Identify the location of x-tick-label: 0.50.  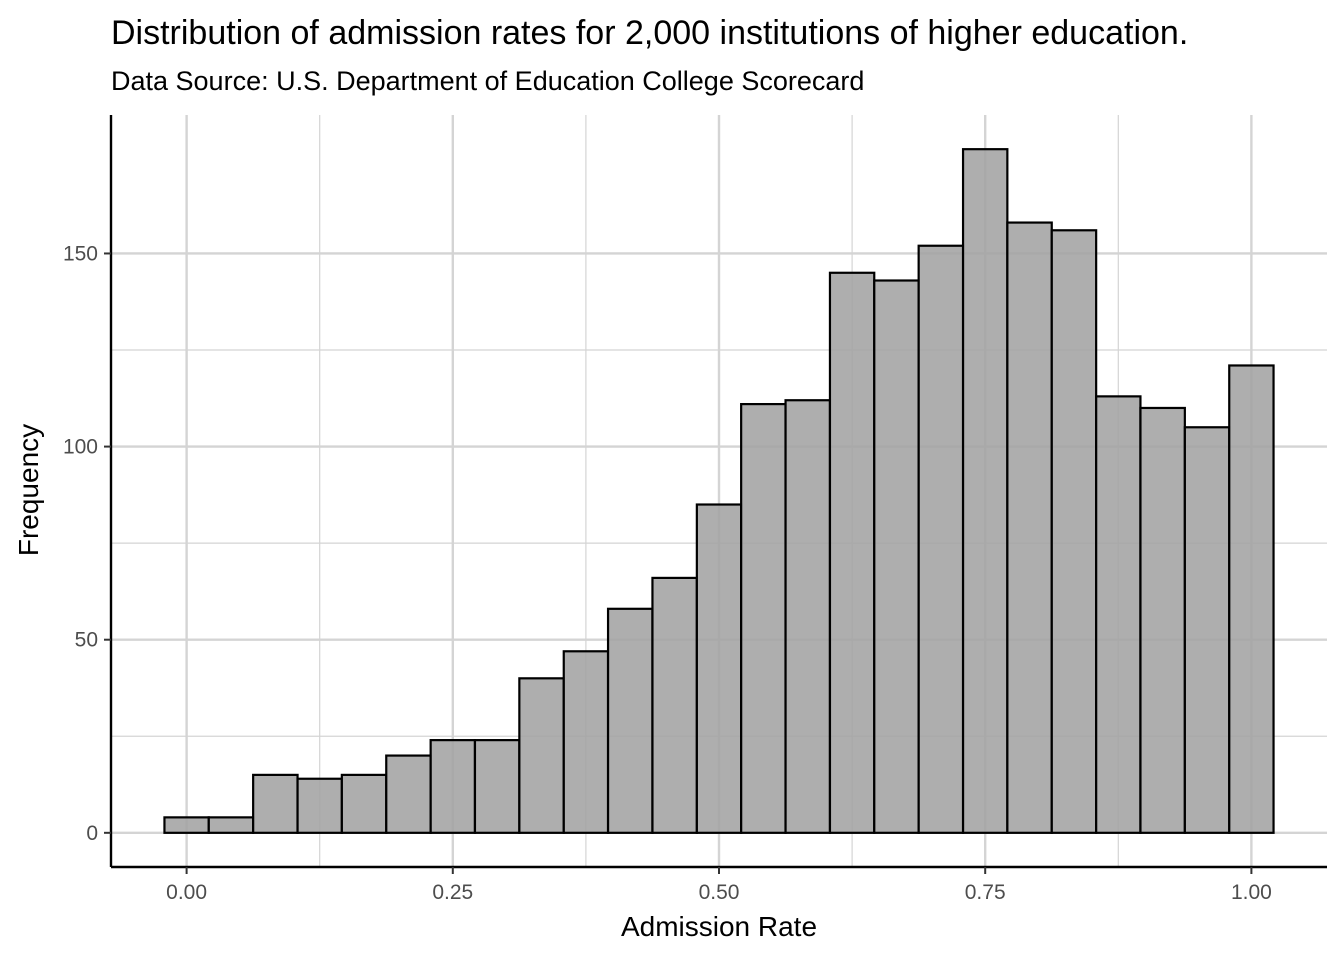
(719, 892).